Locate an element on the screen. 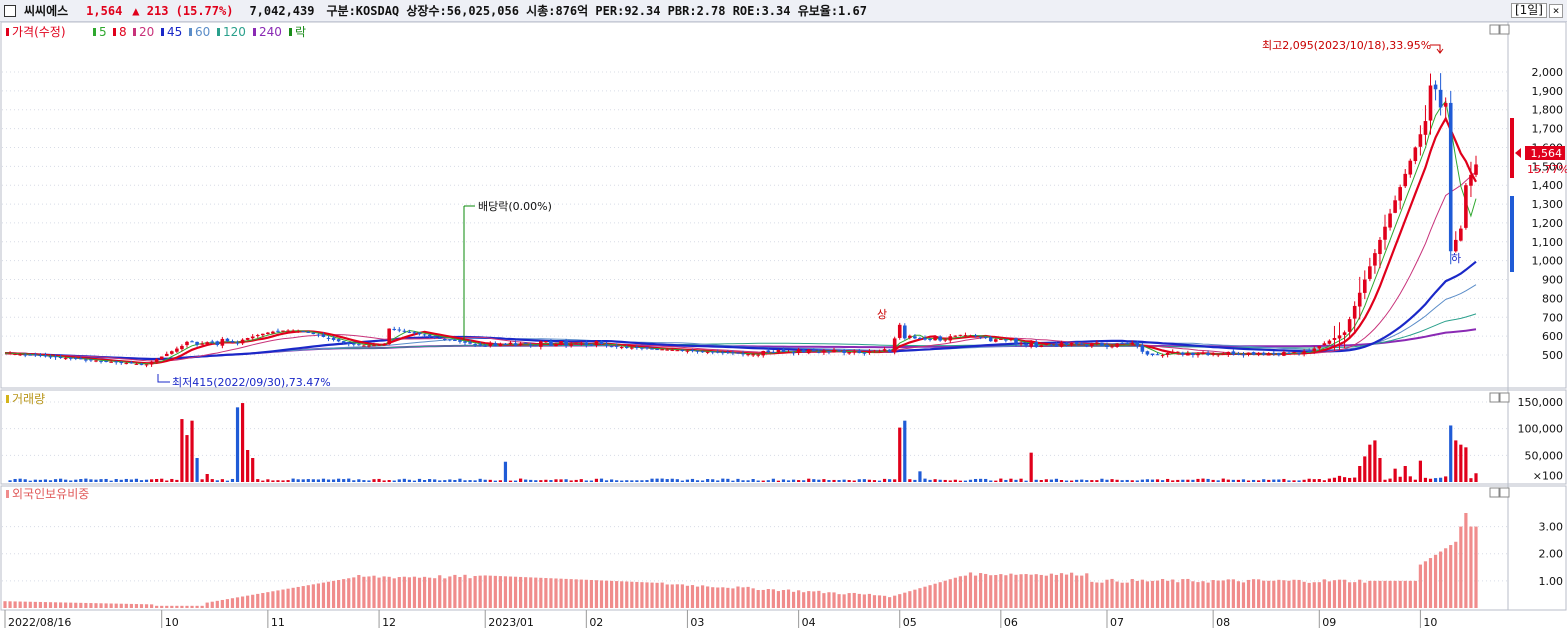  price-tick-label: 1,400 is located at coordinates (1548, 185).